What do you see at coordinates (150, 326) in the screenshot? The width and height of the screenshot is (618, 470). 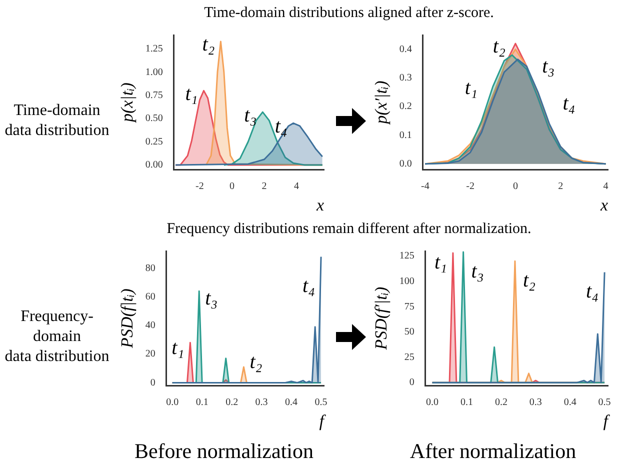 I see `y-tick-label: 40` at bounding box center [150, 326].